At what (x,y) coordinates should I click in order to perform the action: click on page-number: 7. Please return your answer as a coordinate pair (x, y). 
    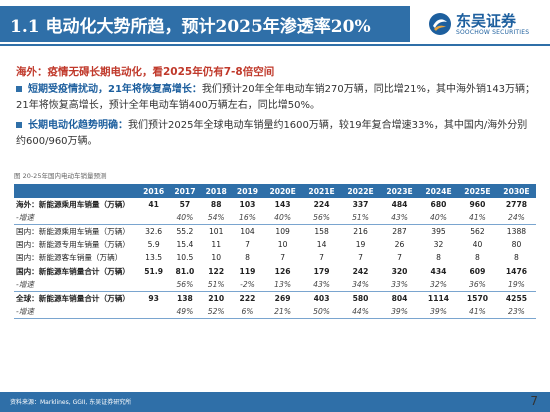
    Looking at the image, I should click on (534, 401).